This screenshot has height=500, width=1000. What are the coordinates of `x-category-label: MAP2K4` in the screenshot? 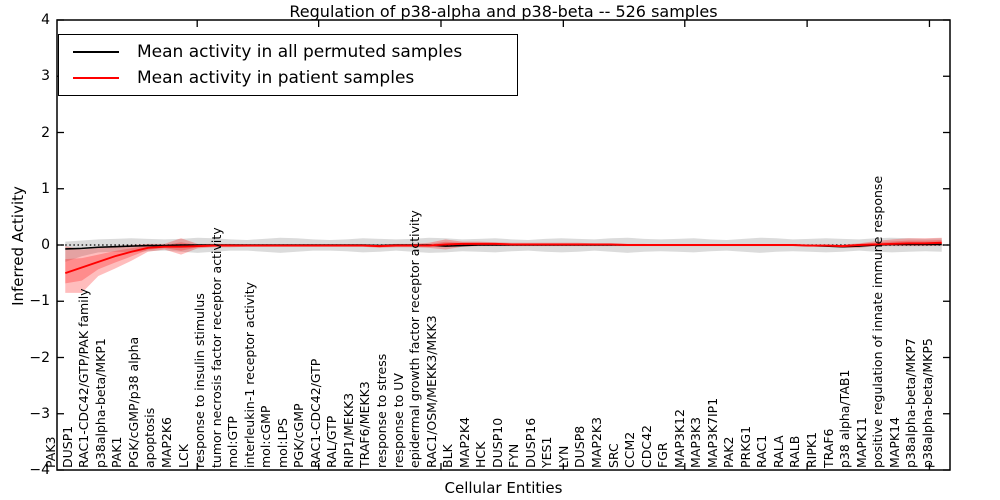 It's located at (464, 442).